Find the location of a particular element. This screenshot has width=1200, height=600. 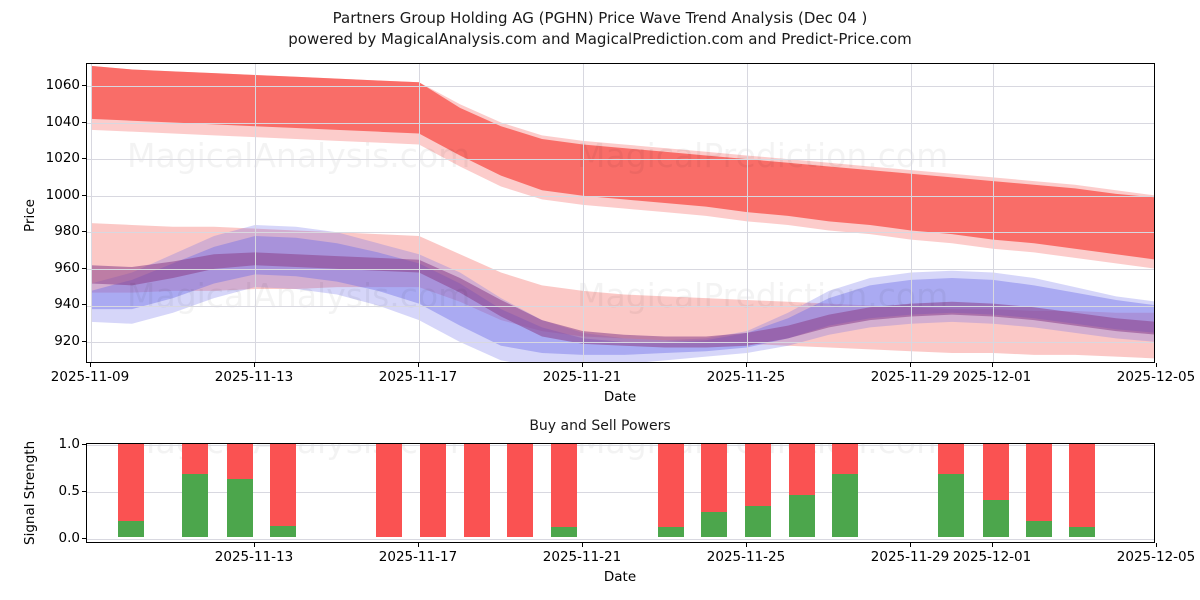

price-x-tick-2025-11-09: 2025-11-09 is located at coordinates (90, 377).